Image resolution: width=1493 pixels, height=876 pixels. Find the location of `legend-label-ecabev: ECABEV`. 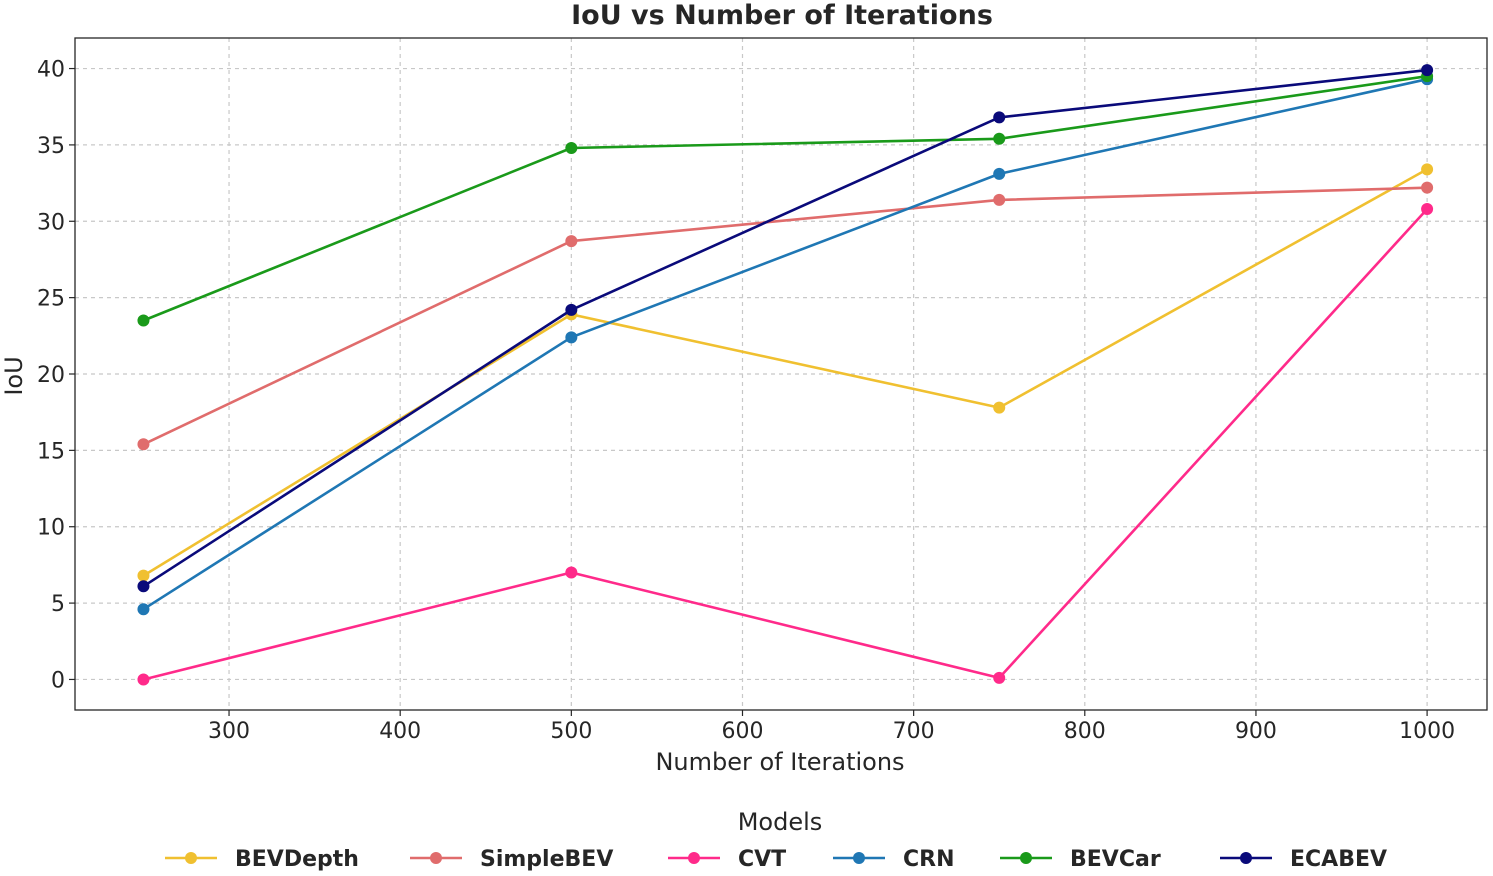

legend-label-ecabev: ECABEV is located at coordinates (1338, 859).